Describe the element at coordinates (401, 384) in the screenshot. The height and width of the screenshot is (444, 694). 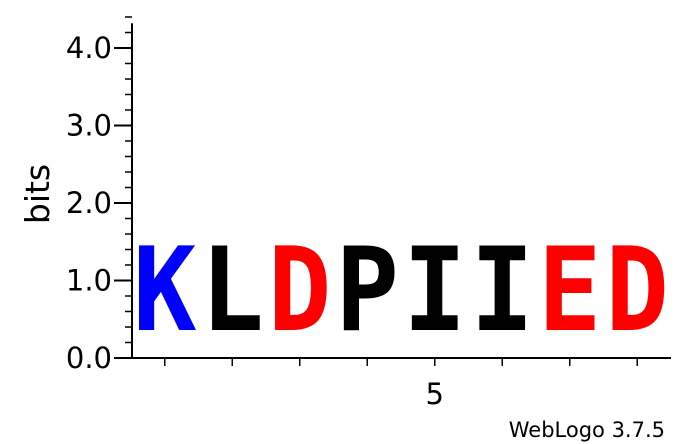
I see `x-axis: 5` at that location.